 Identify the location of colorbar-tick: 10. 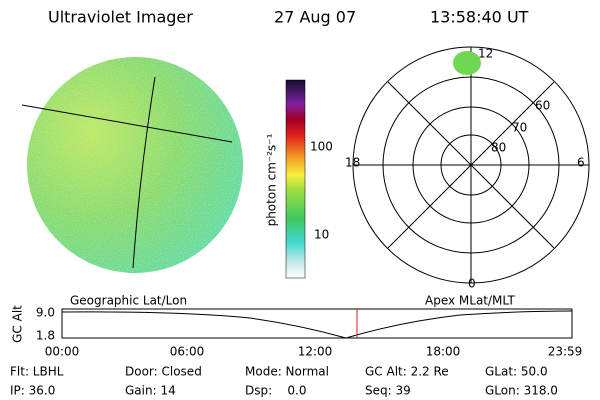
(321, 235).